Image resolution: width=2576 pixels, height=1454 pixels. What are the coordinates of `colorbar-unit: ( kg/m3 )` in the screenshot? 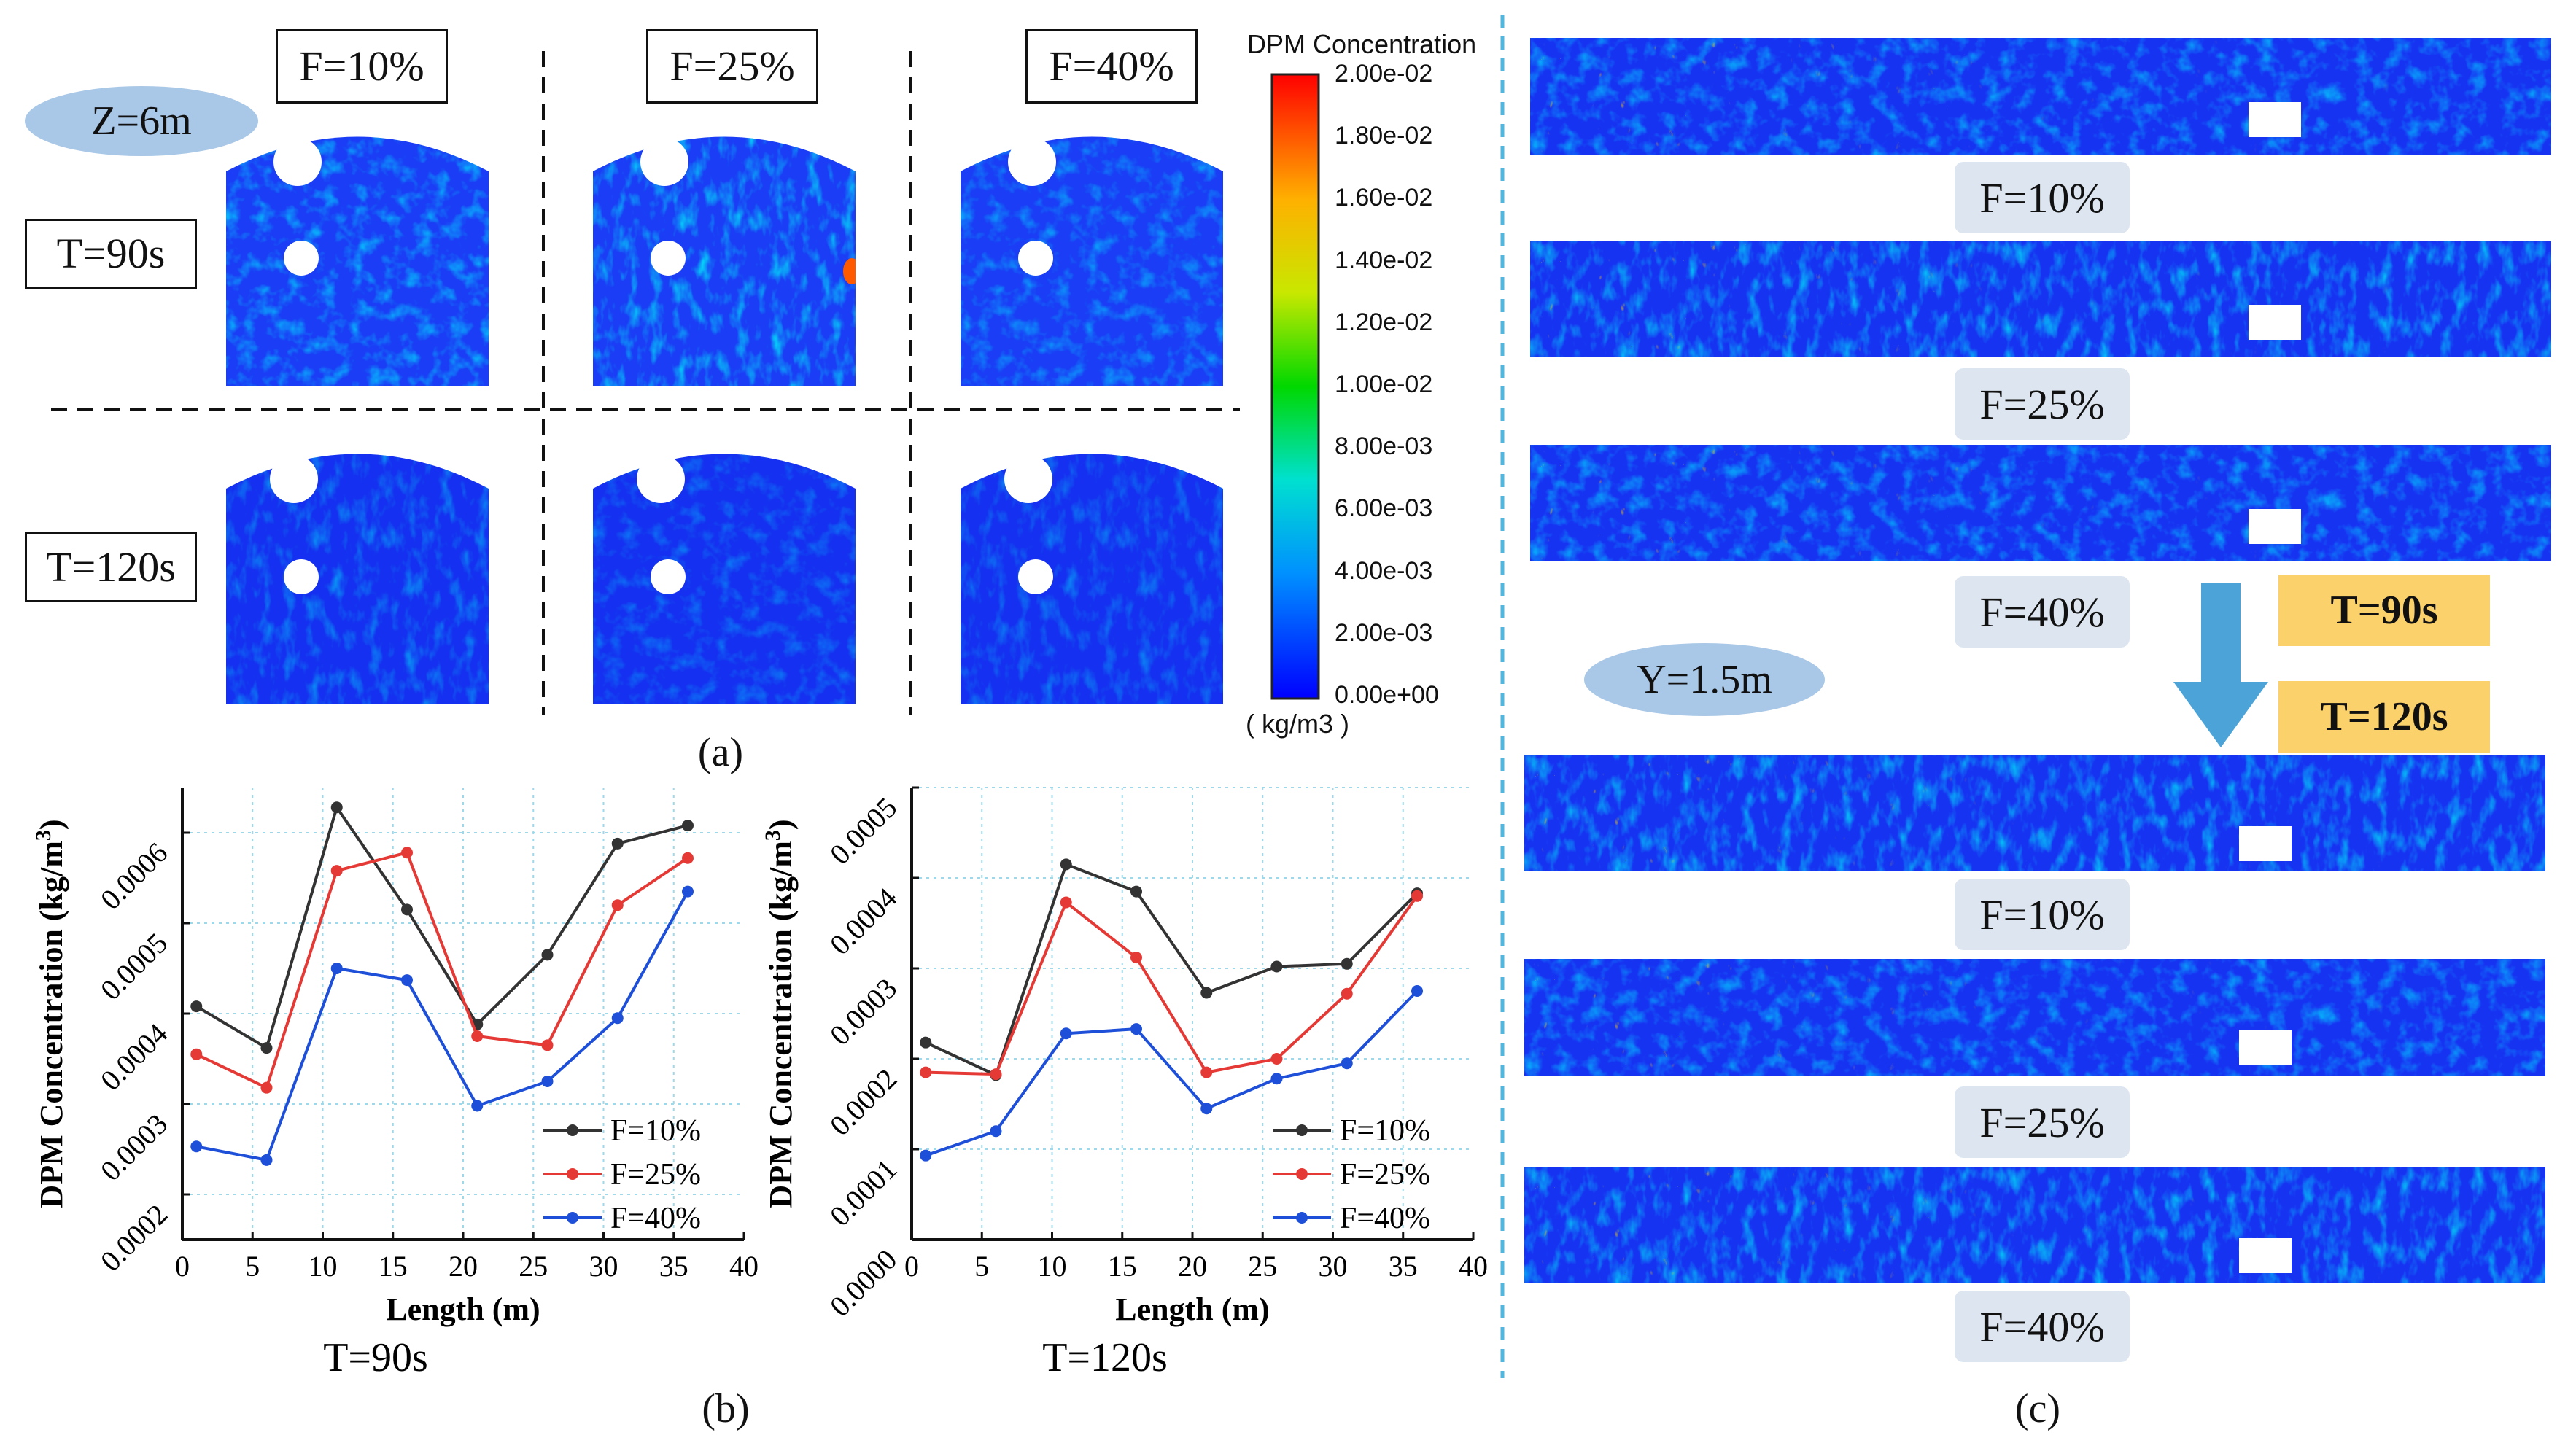 It's located at (1298, 724).